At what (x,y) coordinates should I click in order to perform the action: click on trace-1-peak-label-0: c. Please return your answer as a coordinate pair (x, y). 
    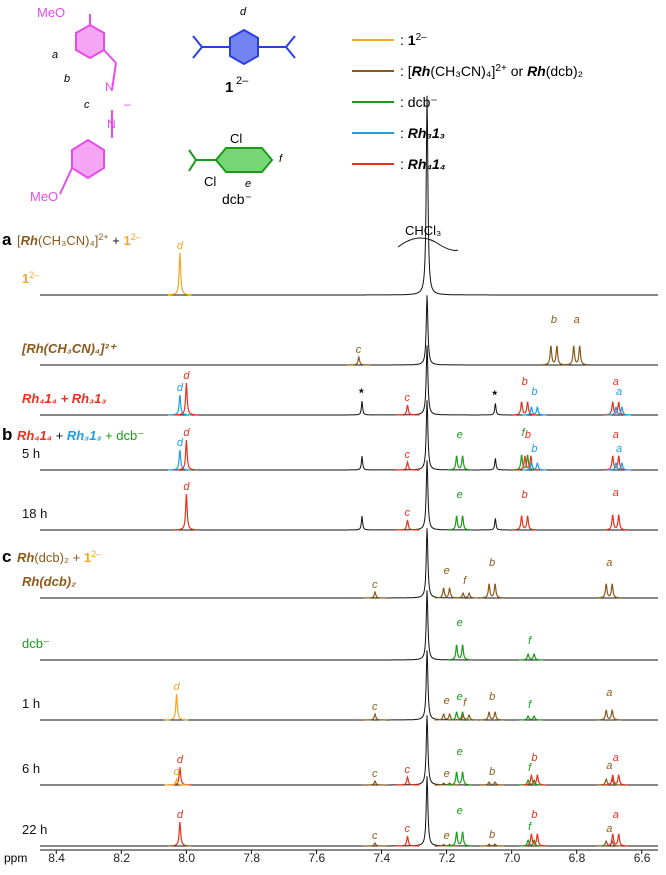
    Looking at the image, I should click on (359, 350).